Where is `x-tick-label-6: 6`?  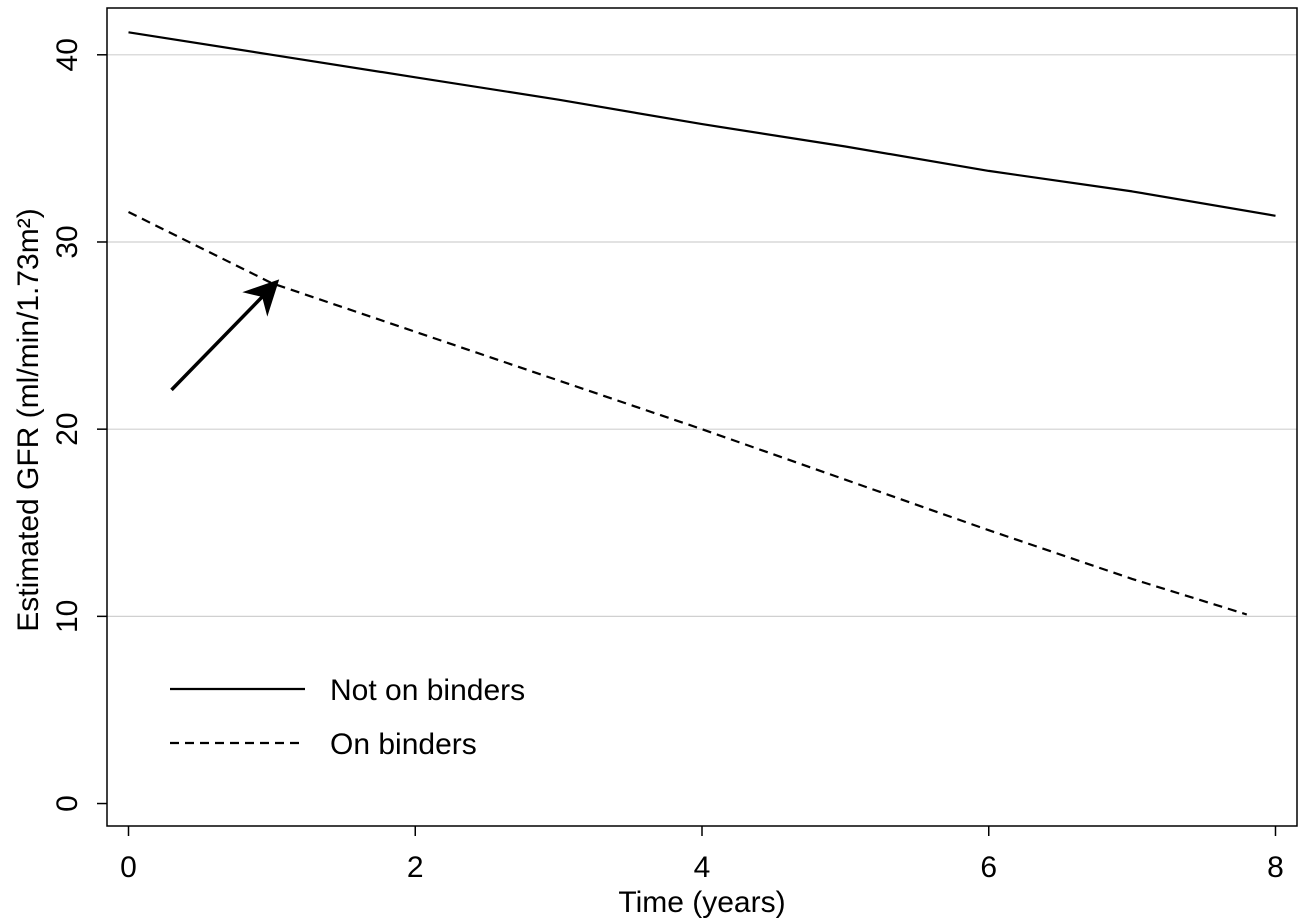
x-tick-label-6: 6 is located at coordinates (988, 867).